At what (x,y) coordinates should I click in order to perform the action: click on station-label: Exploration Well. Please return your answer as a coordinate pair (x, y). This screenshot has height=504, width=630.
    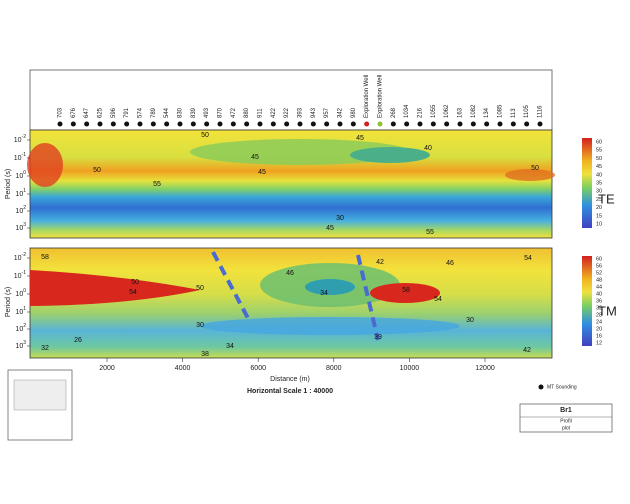
    Looking at the image, I should click on (381, 96).